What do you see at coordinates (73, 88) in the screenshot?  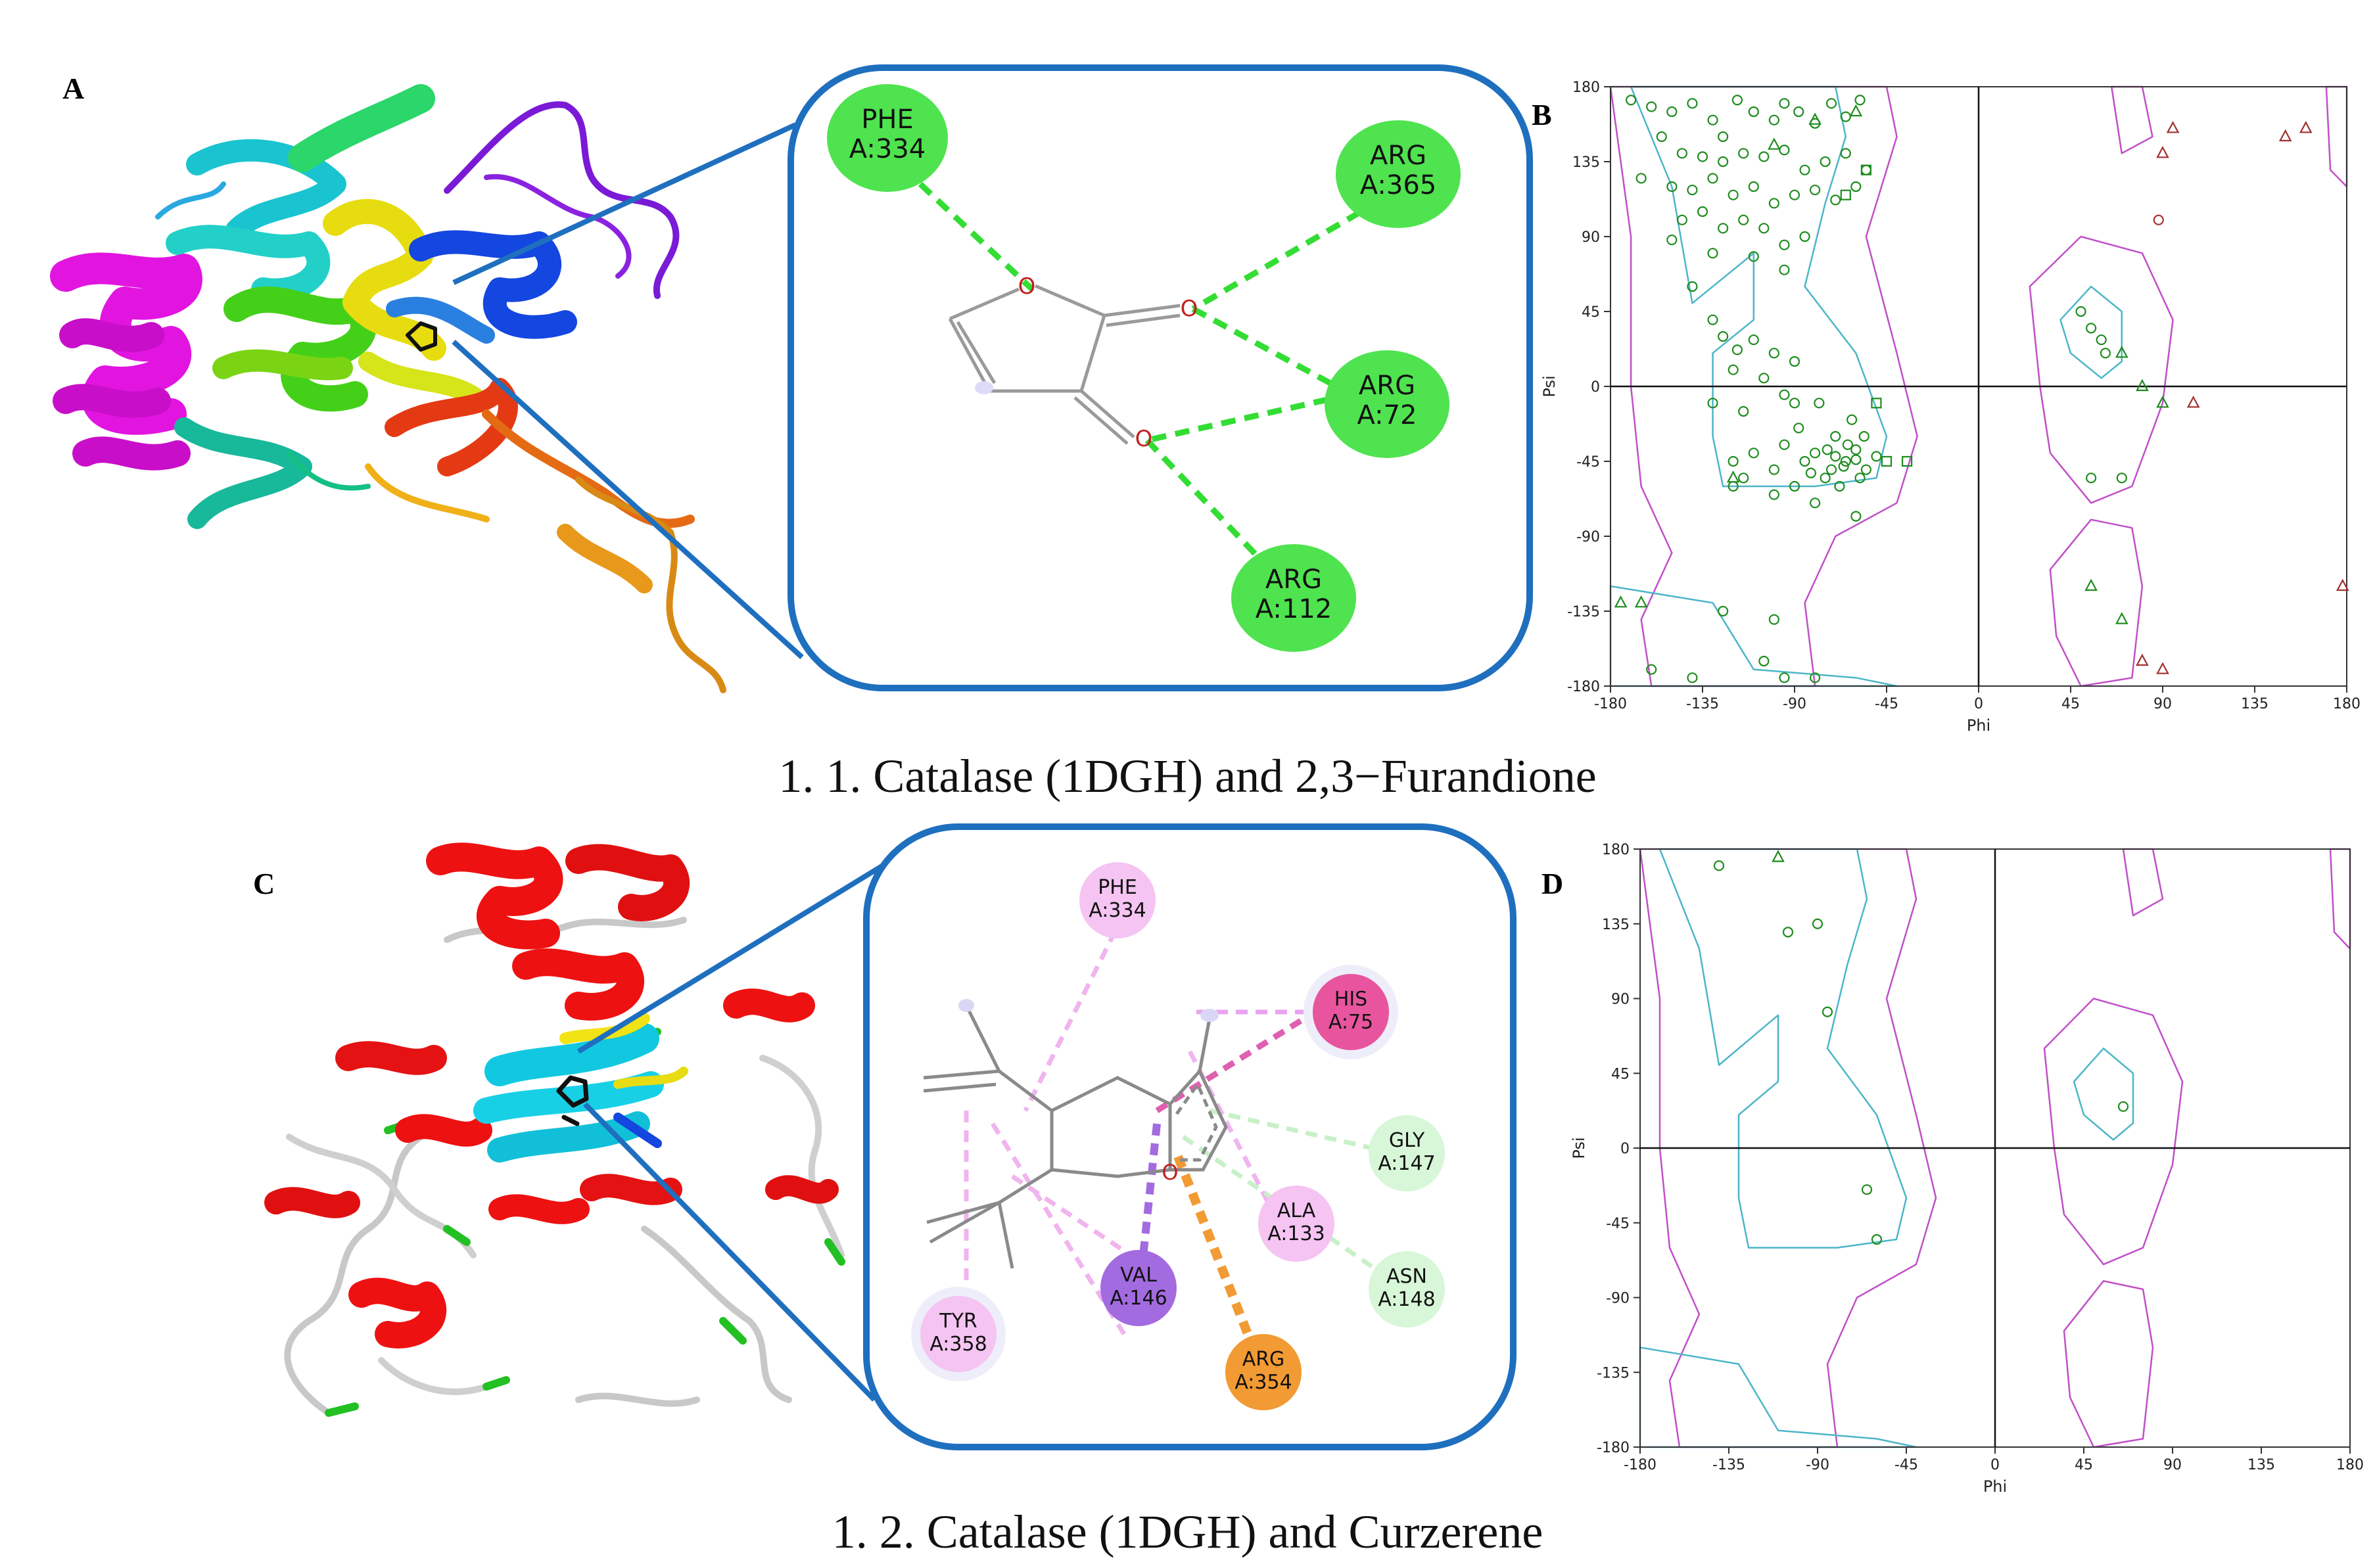 I see `panel-letter-a: A` at bounding box center [73, 88].